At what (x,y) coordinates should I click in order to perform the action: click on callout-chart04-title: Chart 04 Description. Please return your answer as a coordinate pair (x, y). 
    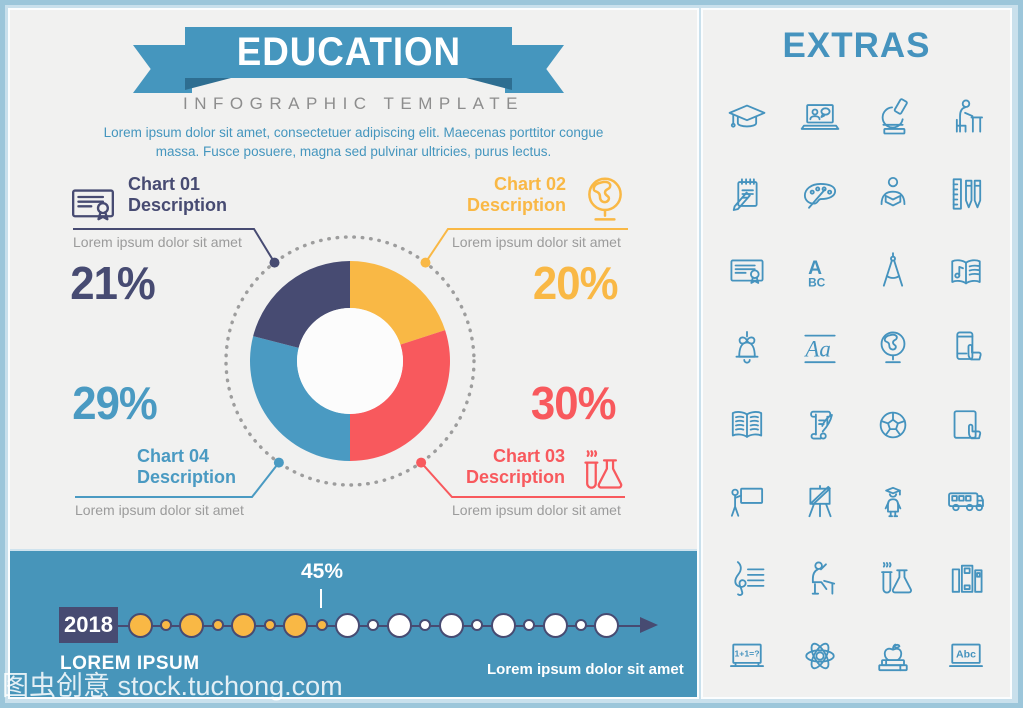
    Looking at the image, I should click on (186, 467).